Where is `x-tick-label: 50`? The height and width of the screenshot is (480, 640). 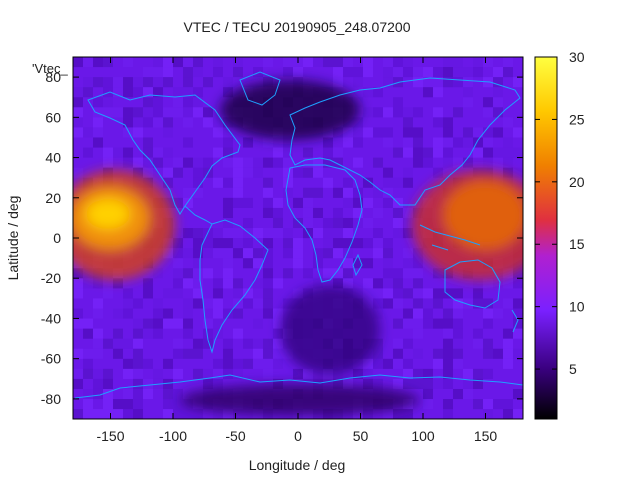
x-tick-label: 50 is located at coordinates (361, 436).